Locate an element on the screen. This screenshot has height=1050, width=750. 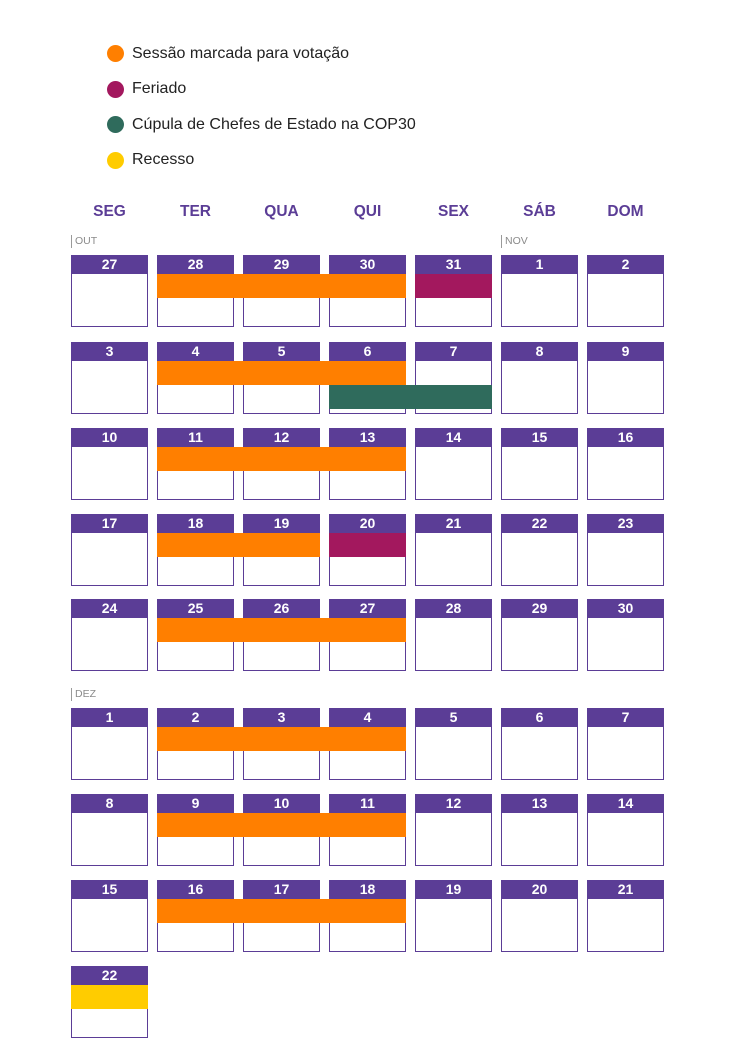
day-number: 3 is located at coordinates (281, 717).